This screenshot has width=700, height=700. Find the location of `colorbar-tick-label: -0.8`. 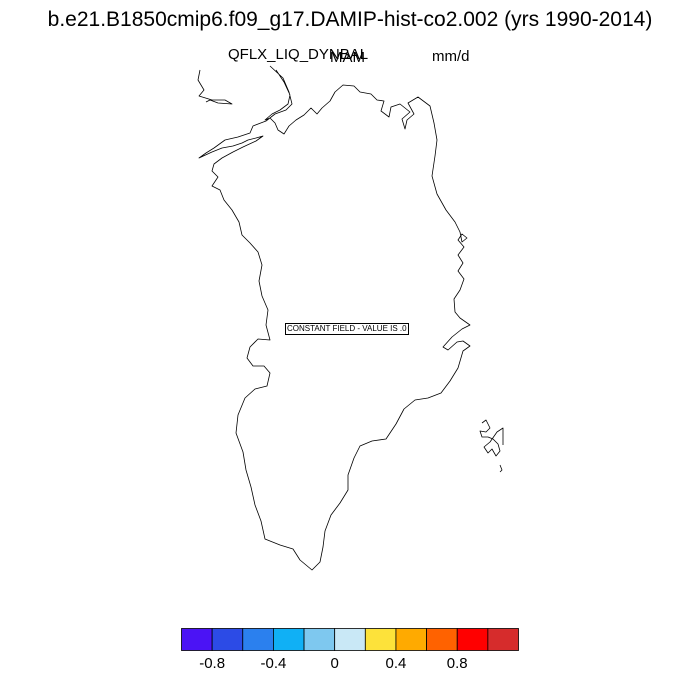

colorbar-tick-label: -0.8 is located at coordinates (212, 663).